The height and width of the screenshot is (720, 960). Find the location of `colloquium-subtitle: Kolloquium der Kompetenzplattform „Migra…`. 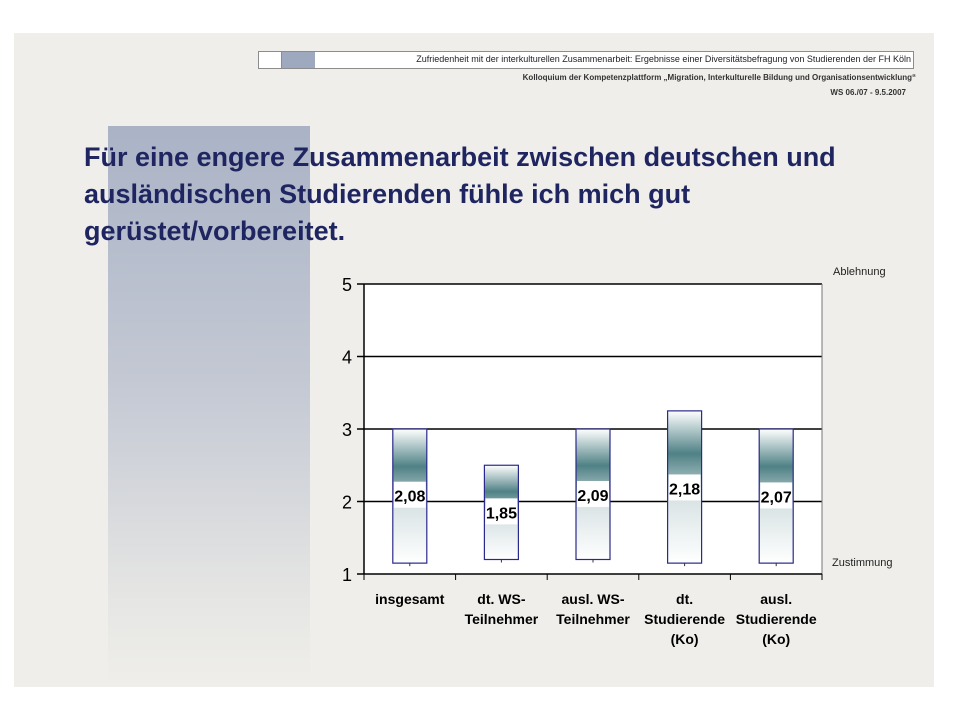

colloquium-subtitle: Kolloquium der Kompetenzplattform „Migra… is located at coordinates (719, 77).